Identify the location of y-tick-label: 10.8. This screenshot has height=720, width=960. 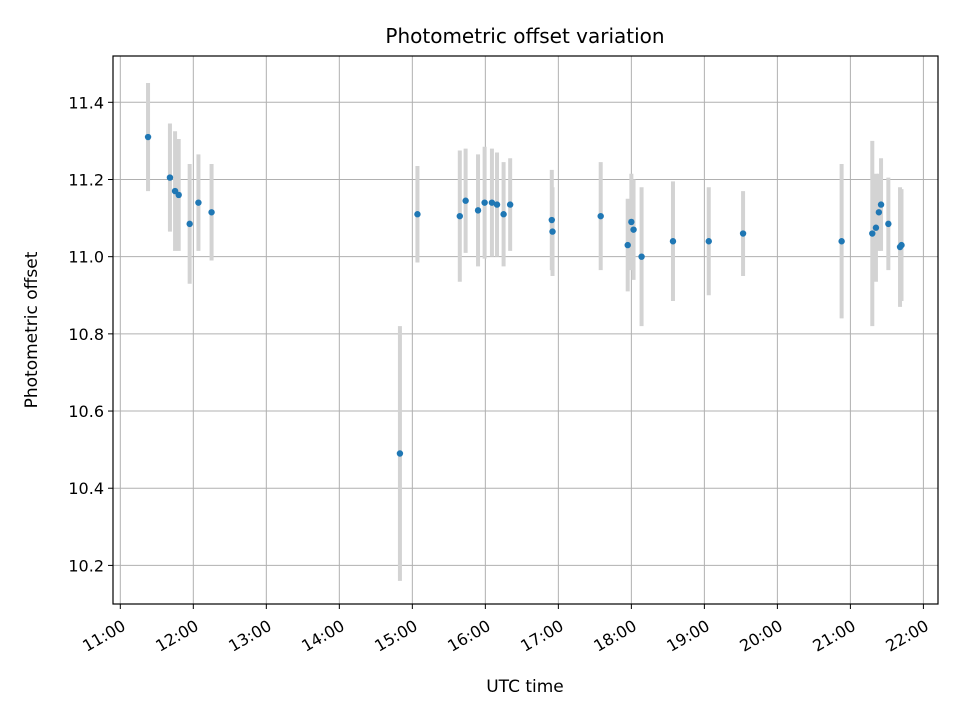
(86, 334).